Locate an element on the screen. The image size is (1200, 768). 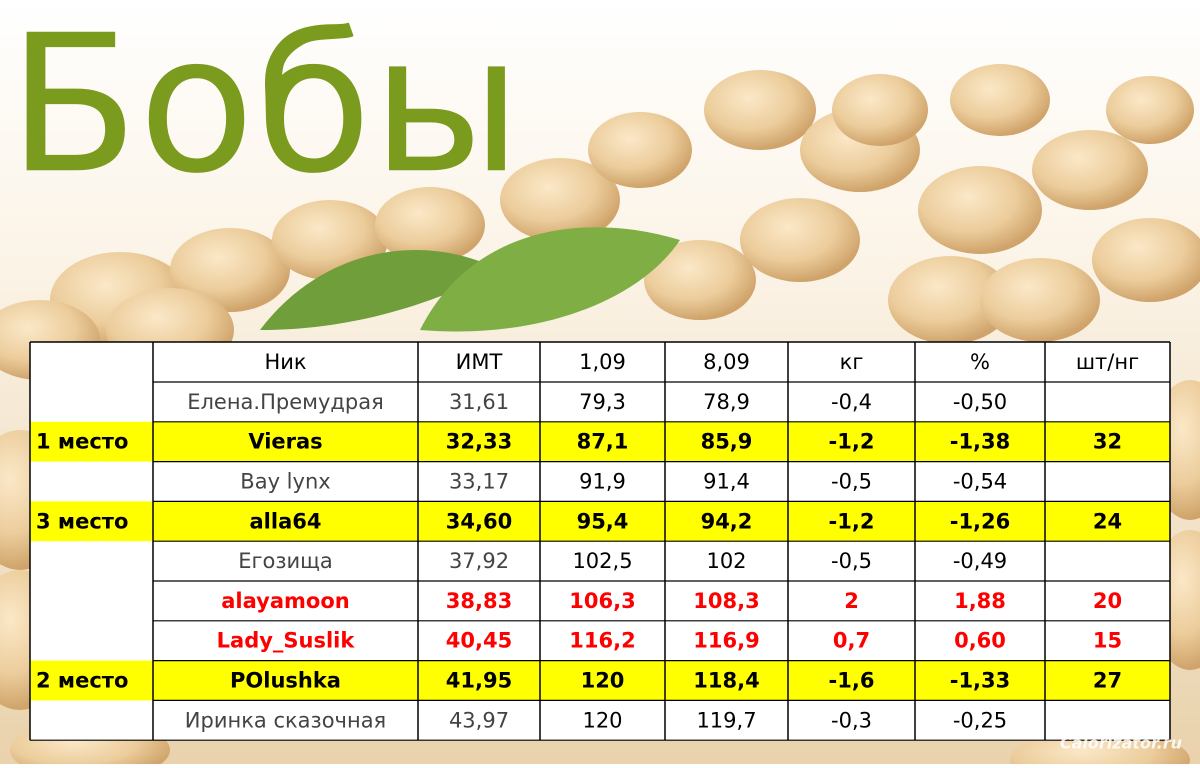
cell: 102 is located at coordinates (726, 561).